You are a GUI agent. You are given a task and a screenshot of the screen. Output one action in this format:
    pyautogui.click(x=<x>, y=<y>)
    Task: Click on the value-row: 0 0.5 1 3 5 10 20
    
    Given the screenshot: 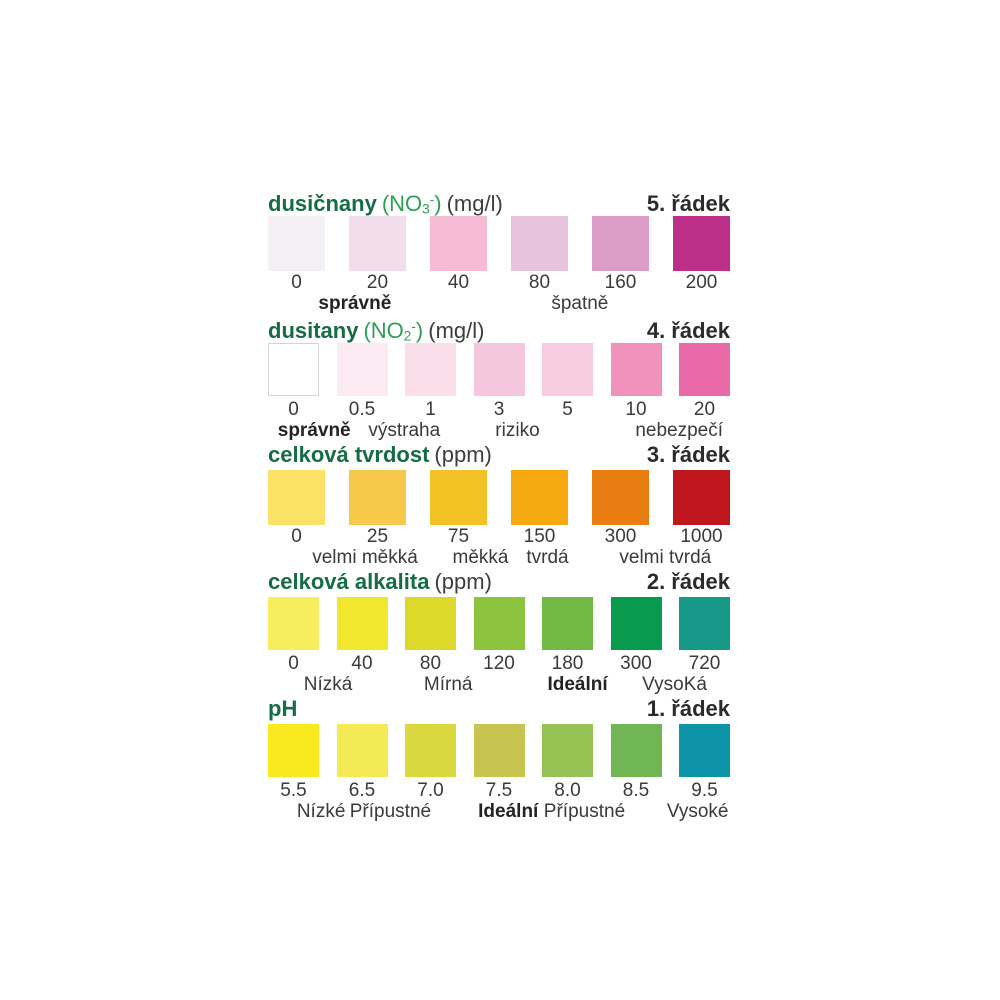 What is the action you would take?
    pyautogui.click(x=499, y=410)
    